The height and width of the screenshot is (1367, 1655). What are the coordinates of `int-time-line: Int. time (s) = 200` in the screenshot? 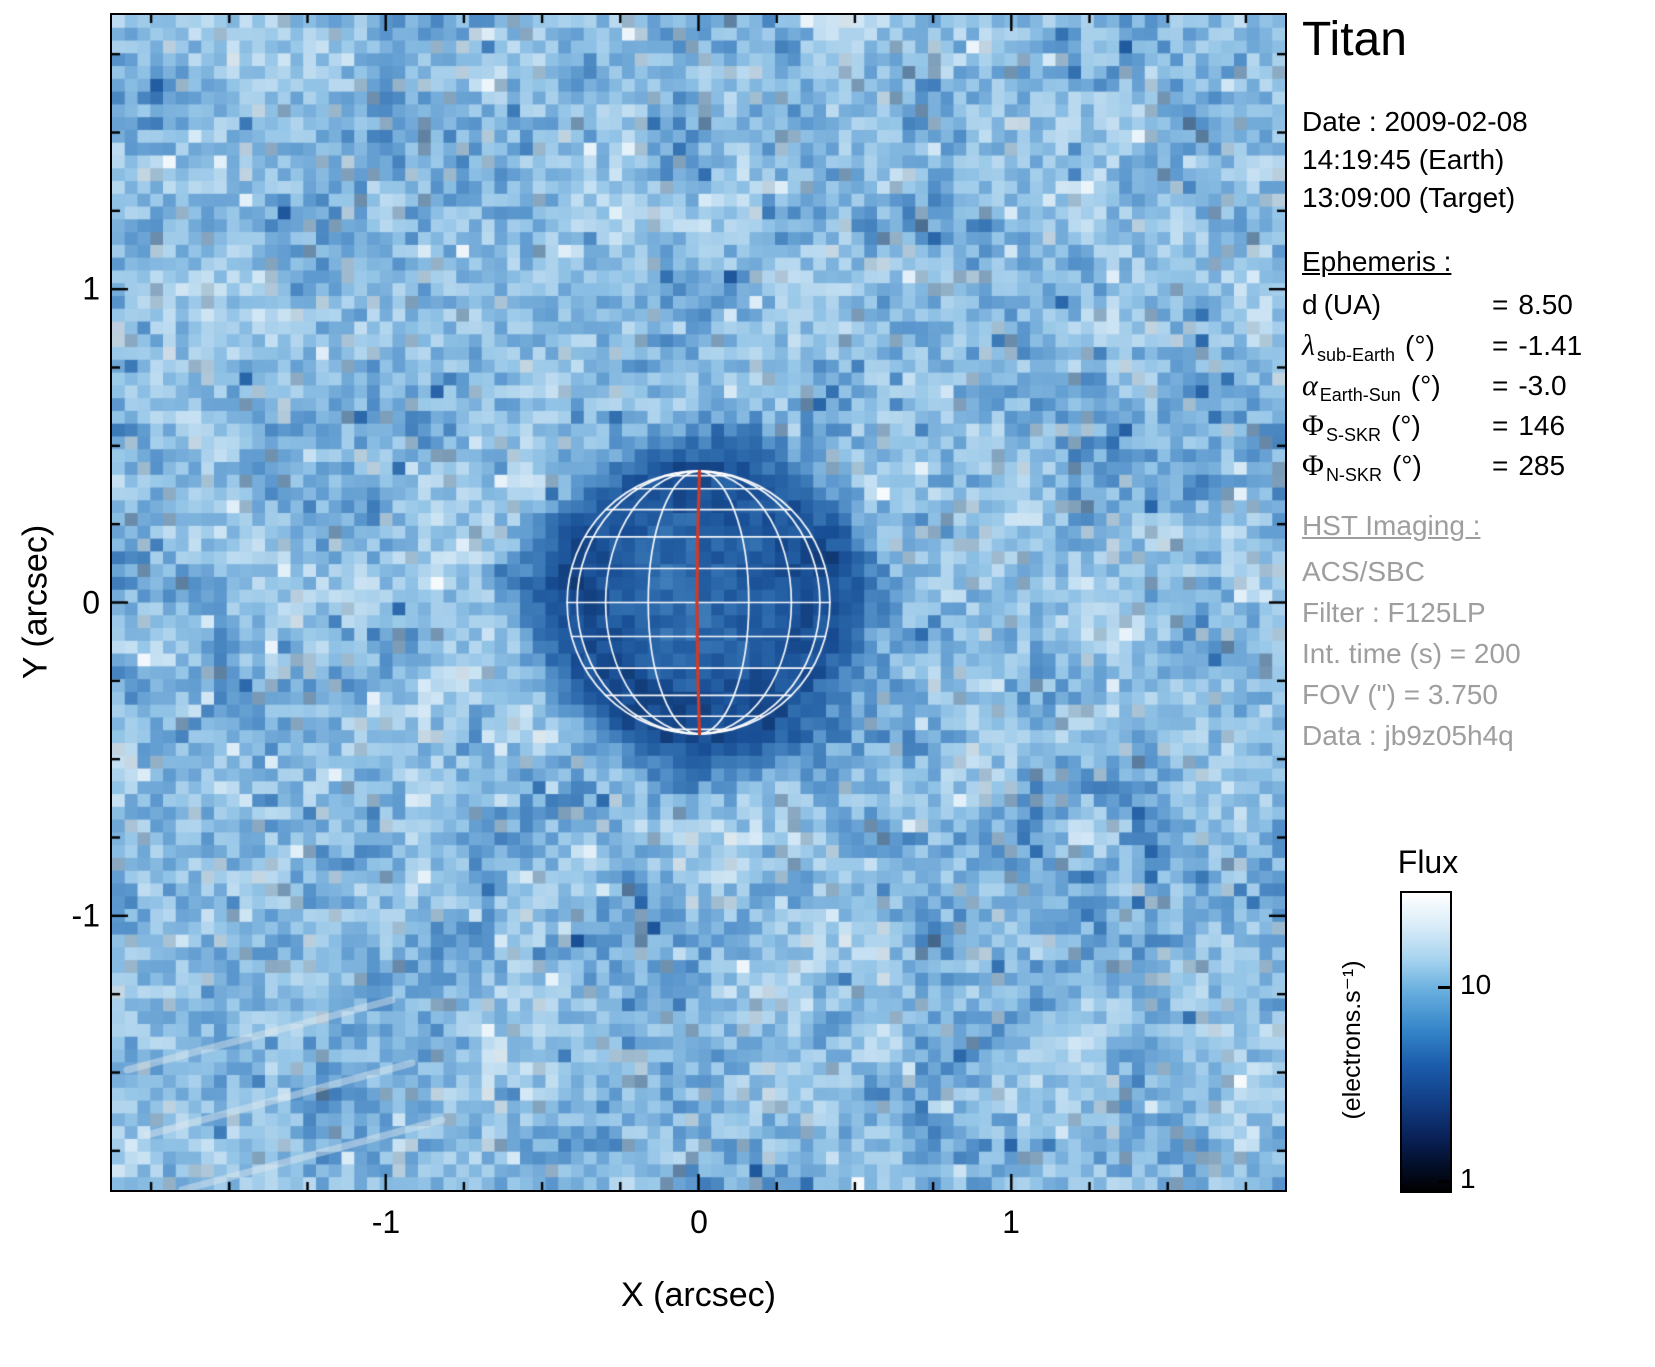 It's located at (1411, 653).